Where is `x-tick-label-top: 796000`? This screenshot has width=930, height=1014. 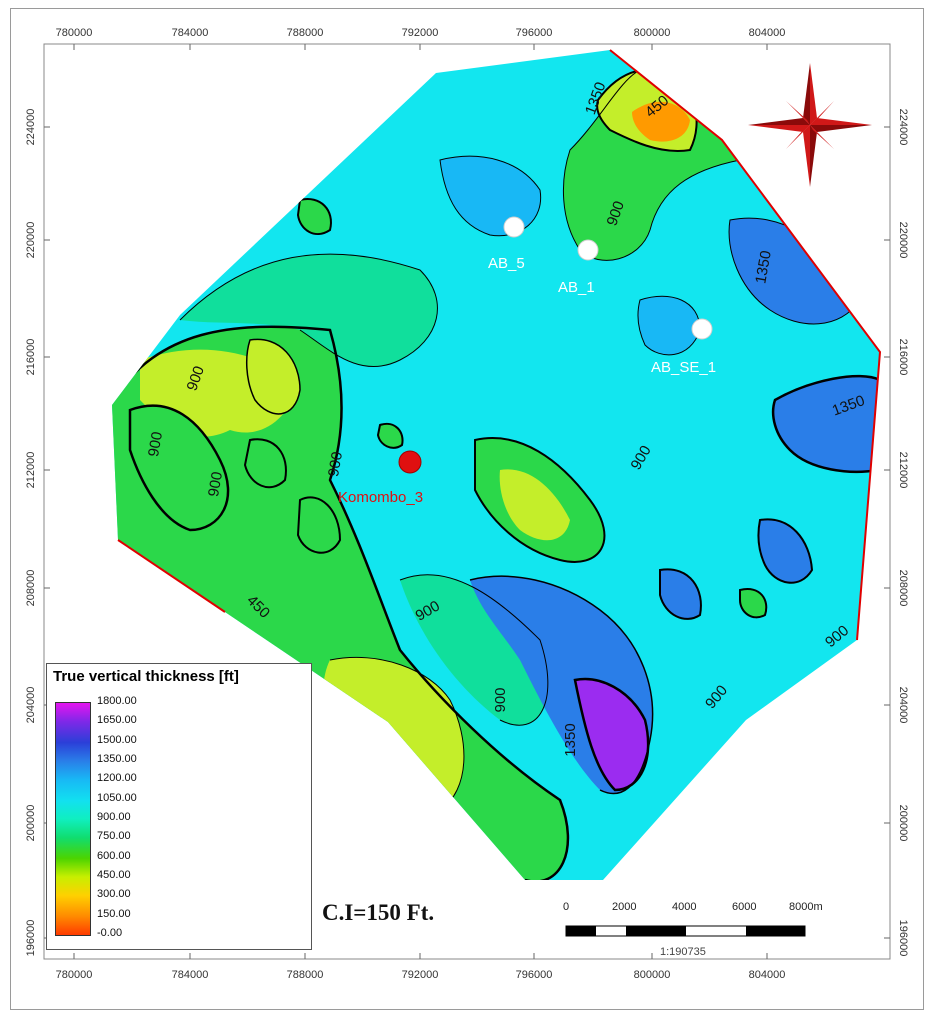 x-tick-label-top: 796000 is located at coordinates (534, 33).